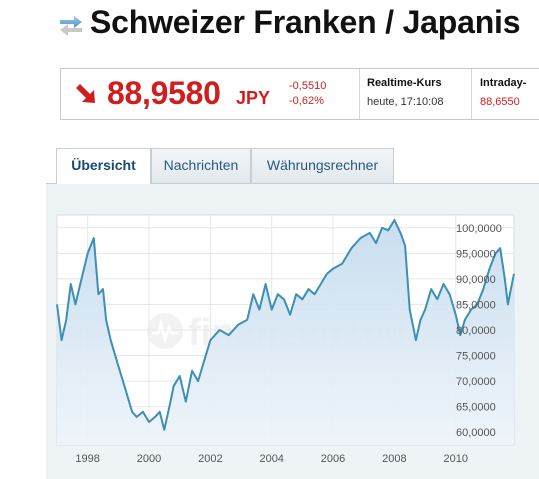  I want to click on tab-nachrichten: Nachrichten, so click(201, 165).